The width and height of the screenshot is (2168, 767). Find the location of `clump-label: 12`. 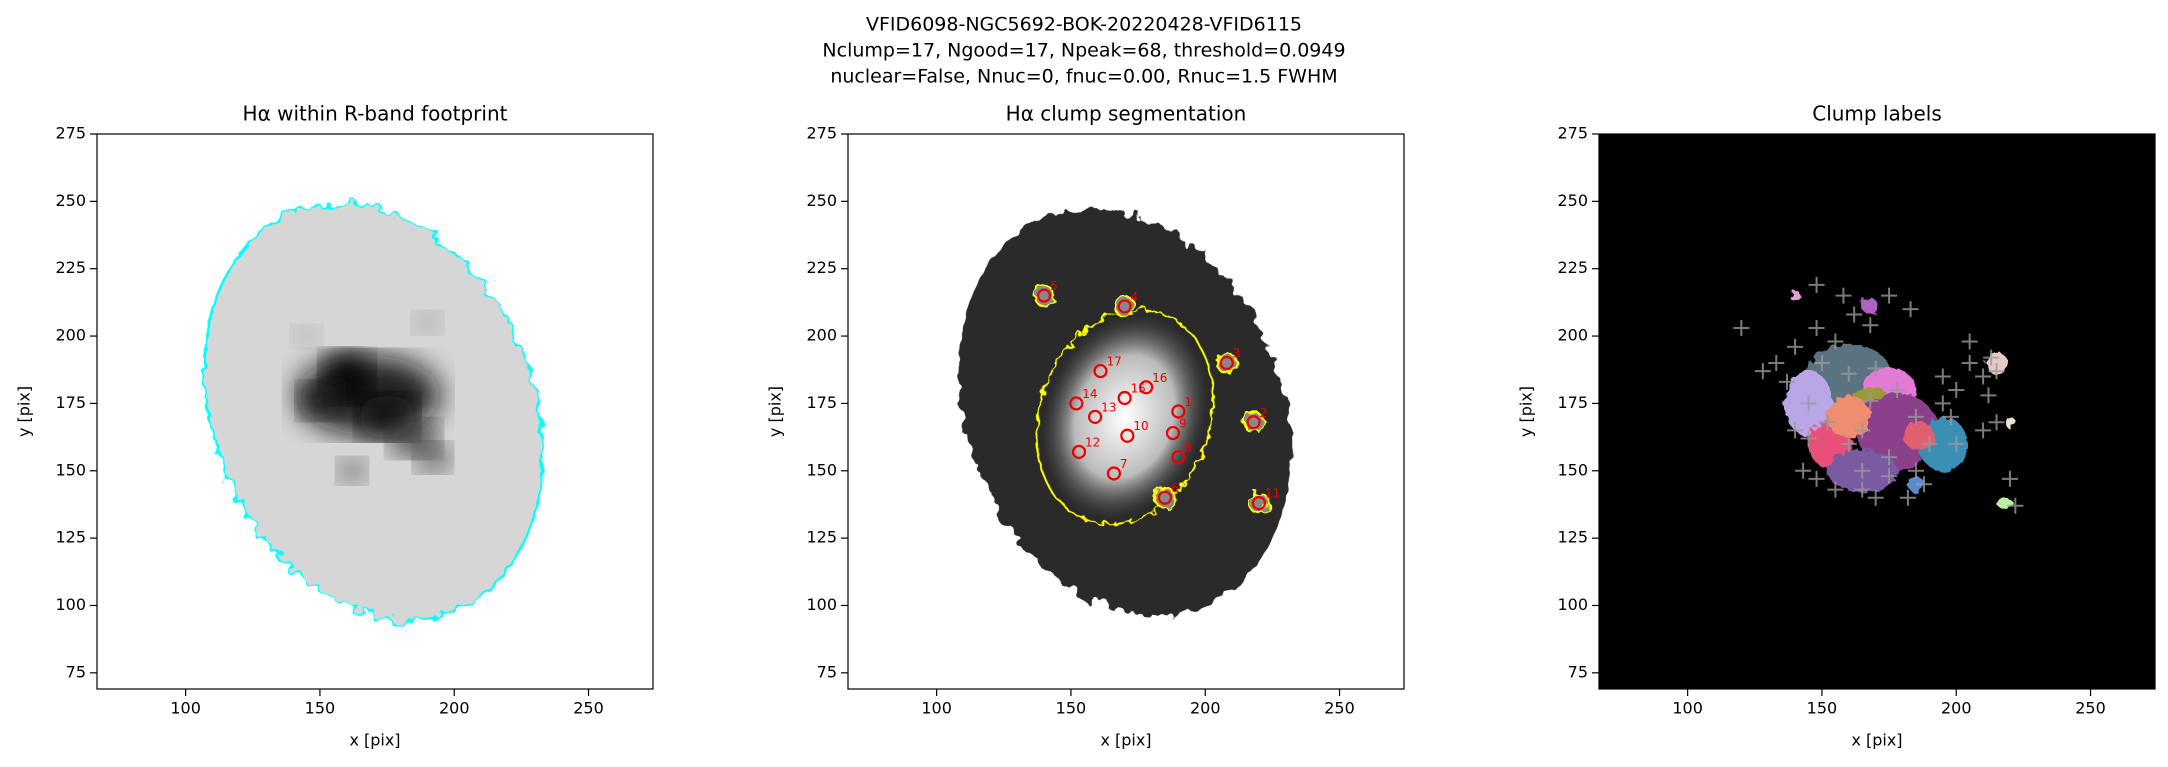

clump-label: 12 is located at coordinates (1092, 442).